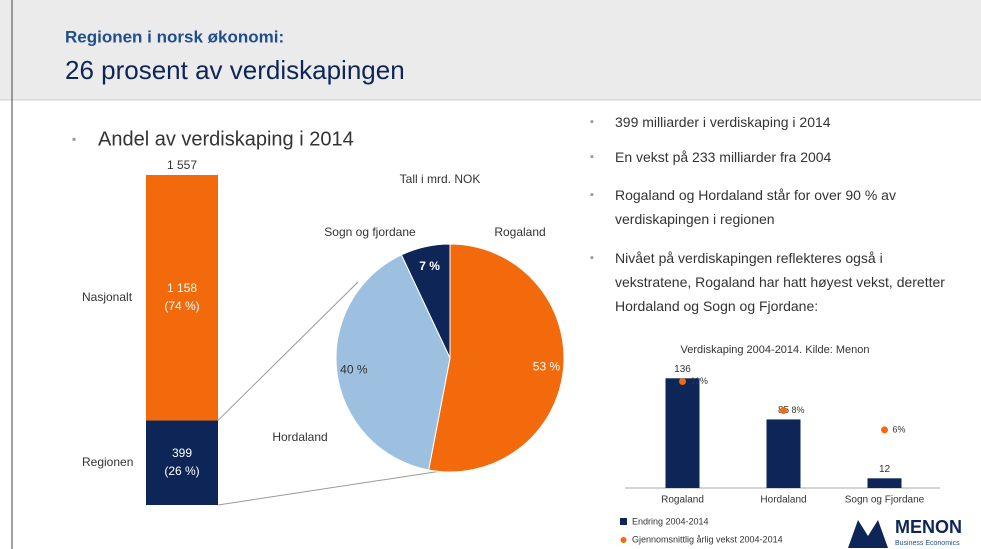 The width and height of the screenshot is (981, 549). What do you see at coordinates (181, 306) in the screenshot?
I see `share-label: (74 %)` at bounding box center [181, 306].